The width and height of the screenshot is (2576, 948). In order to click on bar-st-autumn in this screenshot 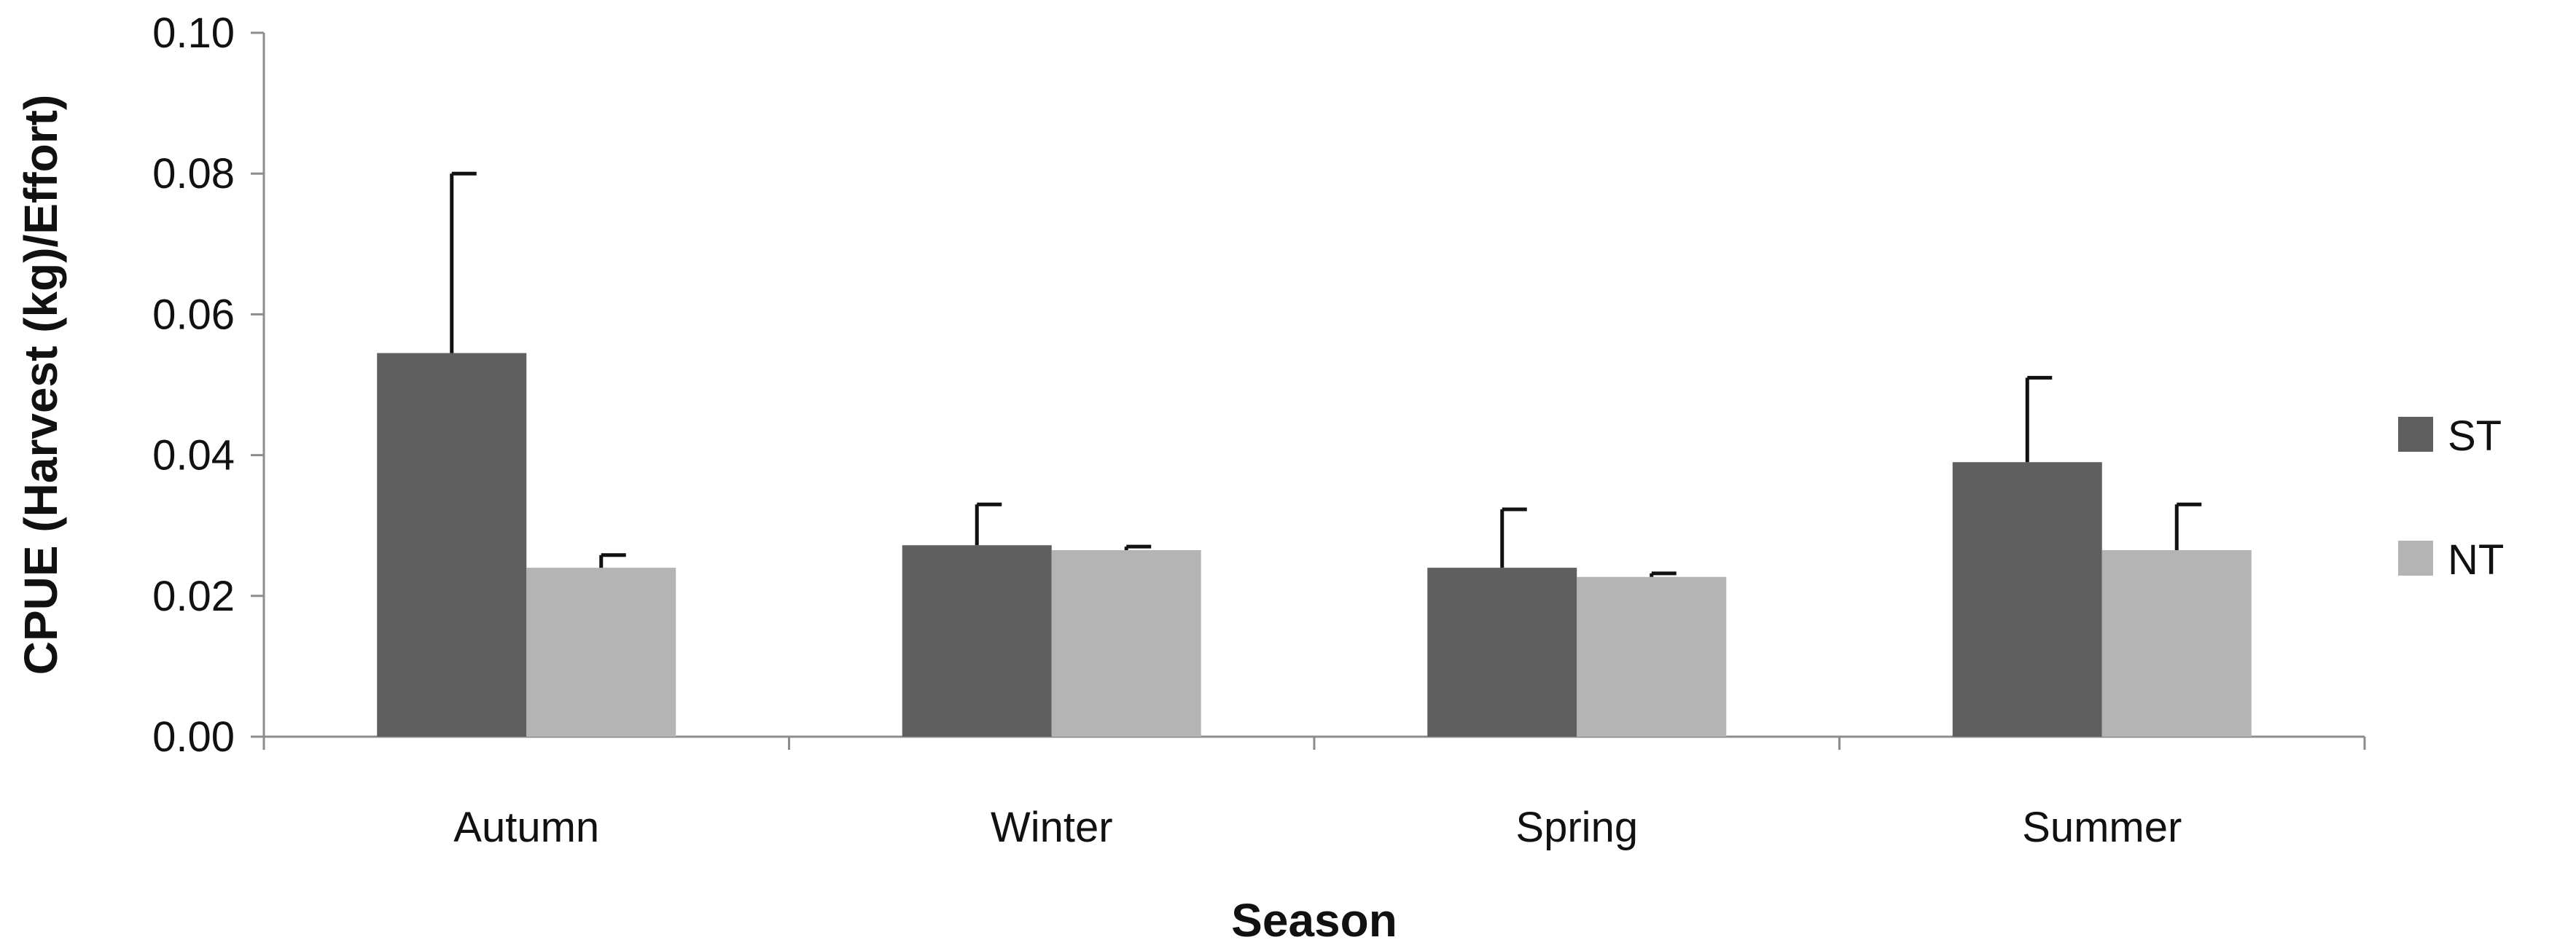, I will do `click(452, 545)`.